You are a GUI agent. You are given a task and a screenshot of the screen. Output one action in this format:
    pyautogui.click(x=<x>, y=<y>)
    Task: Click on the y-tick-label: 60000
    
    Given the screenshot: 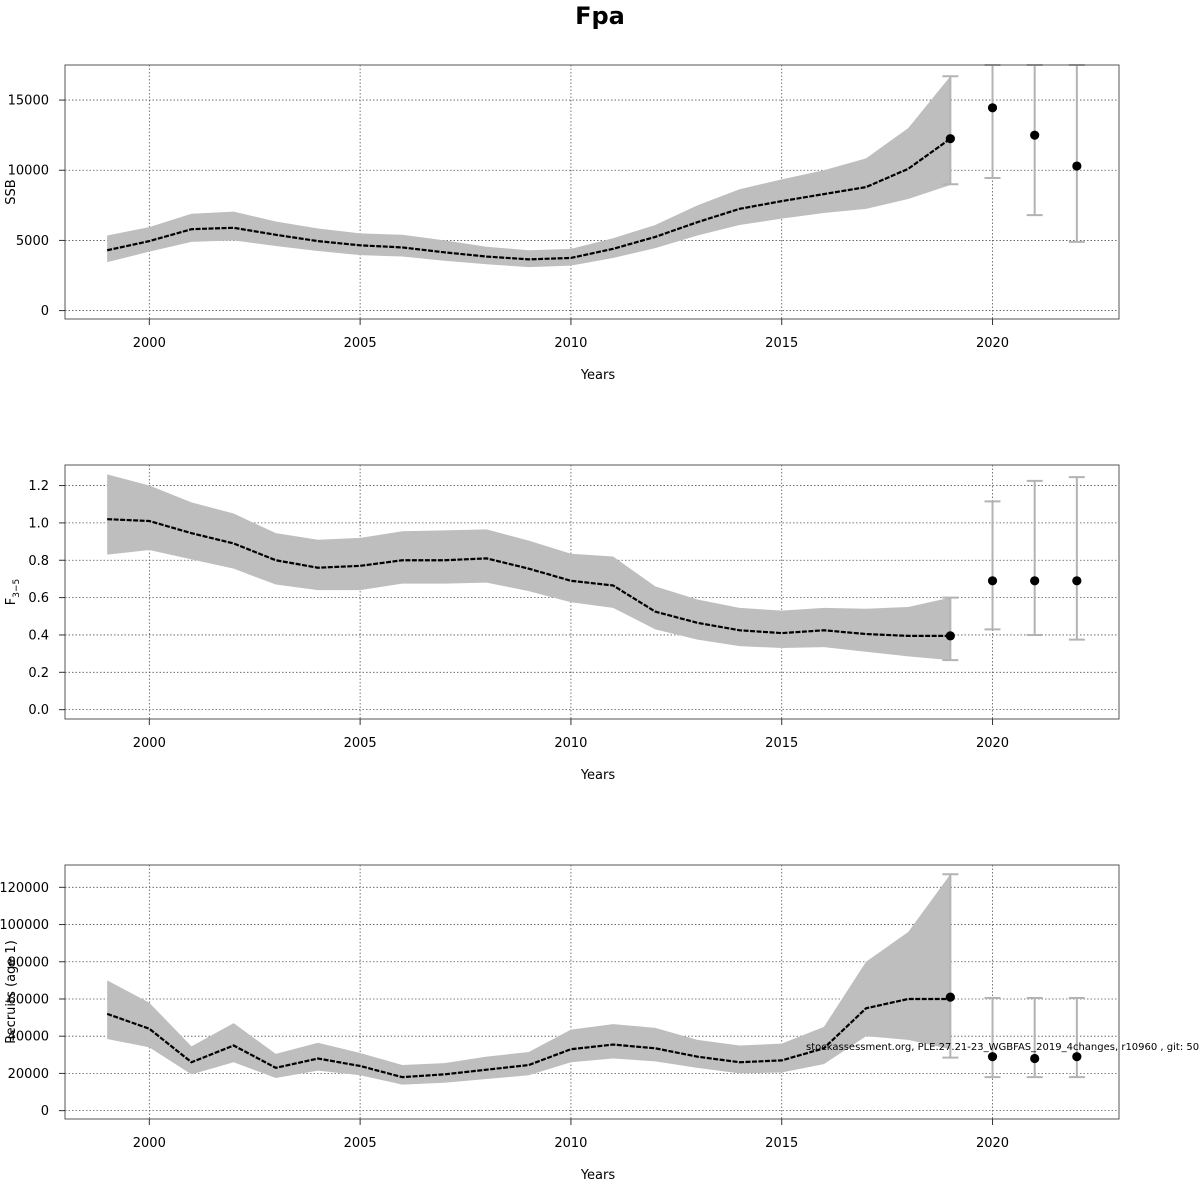 What is the action you would take?
    pyautogui.click(x=28, y=999)
    